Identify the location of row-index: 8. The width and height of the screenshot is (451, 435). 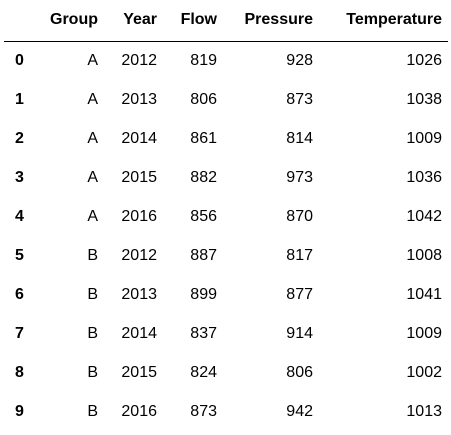
(19, 372).